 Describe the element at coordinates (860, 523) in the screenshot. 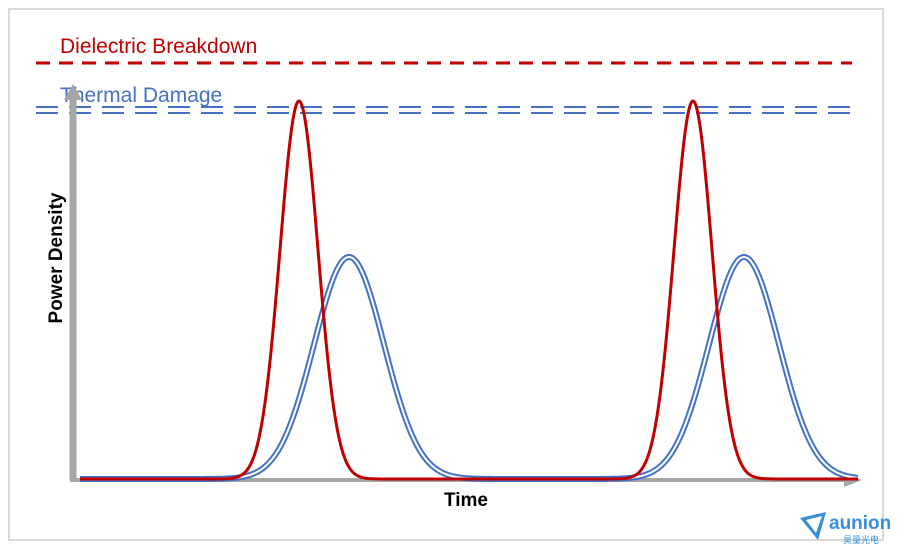

I see `logo-name: aunion` at that location.